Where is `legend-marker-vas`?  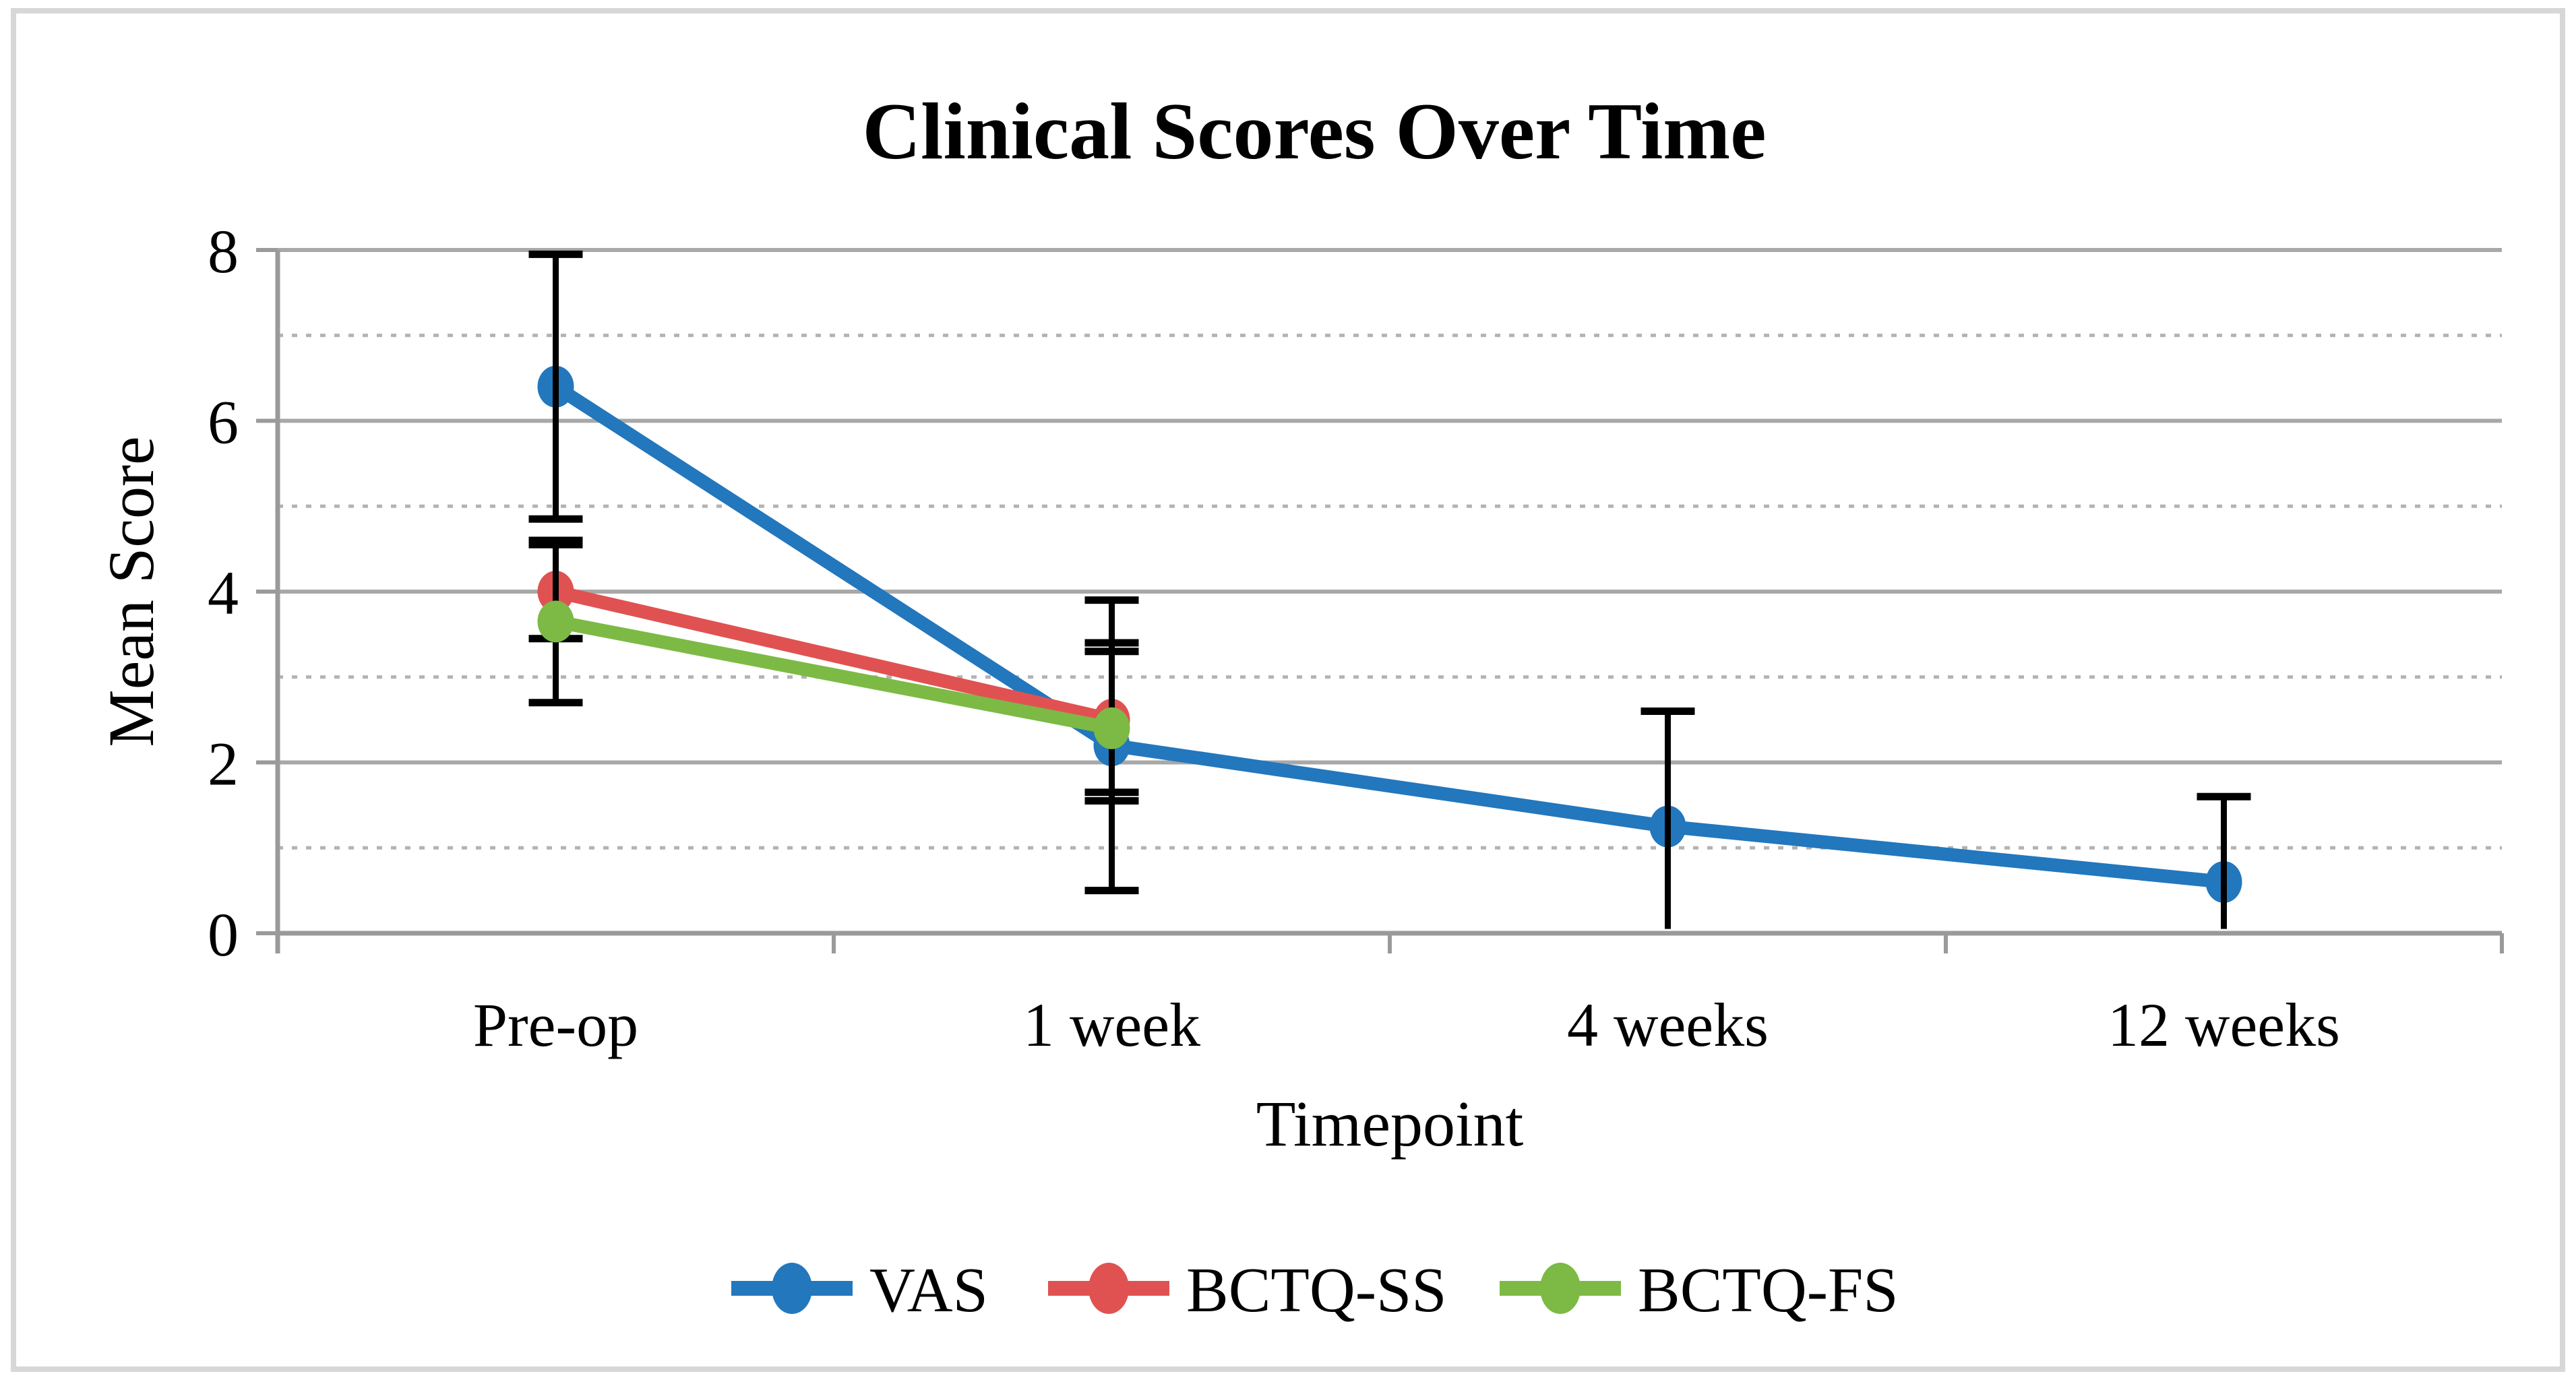
legend-marker-vas is located at coordinates (792, 1288).